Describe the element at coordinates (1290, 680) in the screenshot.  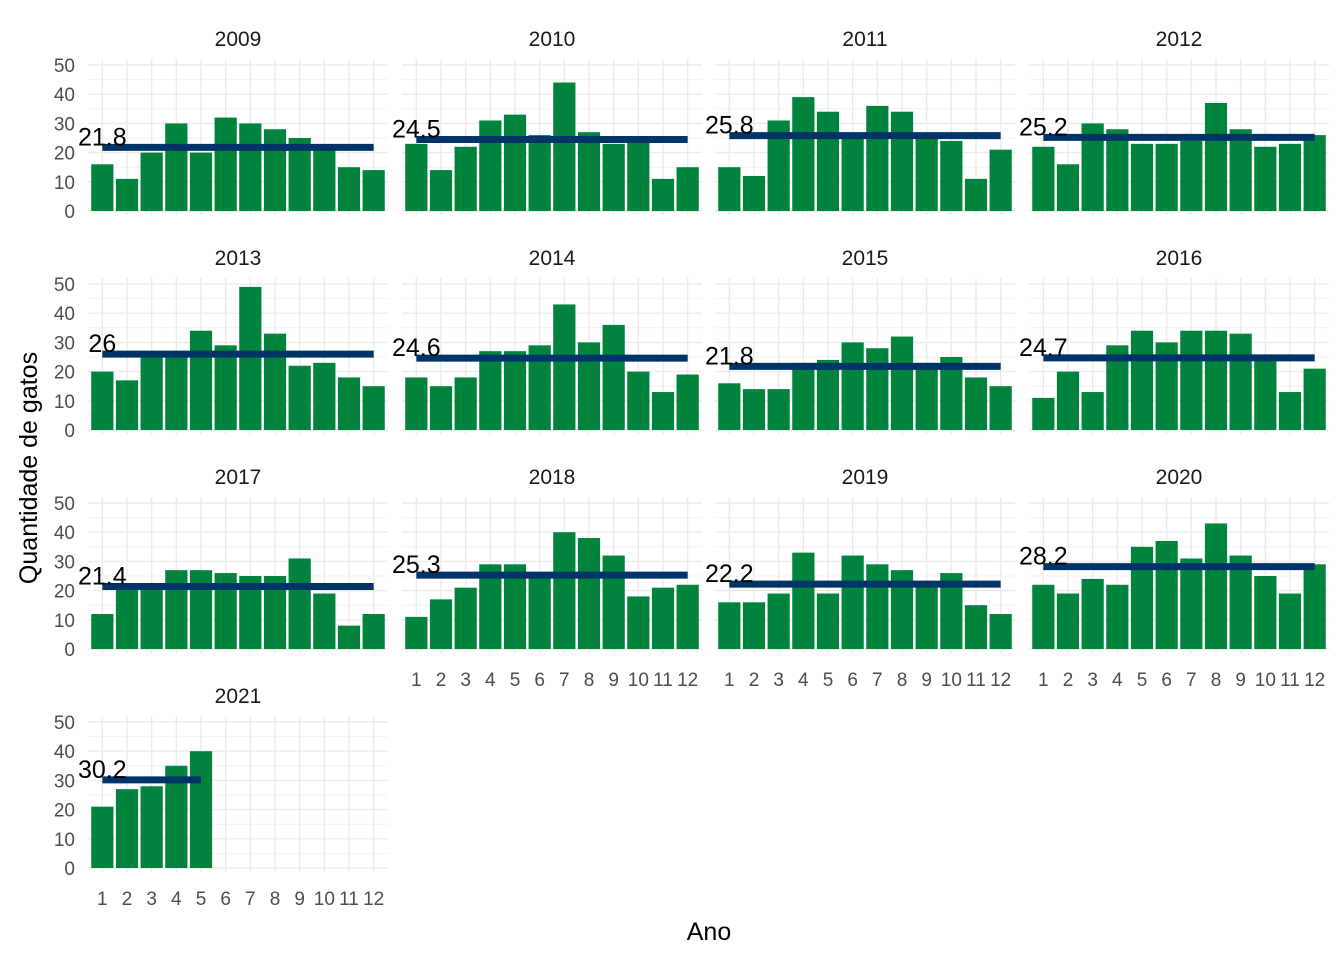
I see `x-tick-label: 11` at that location.